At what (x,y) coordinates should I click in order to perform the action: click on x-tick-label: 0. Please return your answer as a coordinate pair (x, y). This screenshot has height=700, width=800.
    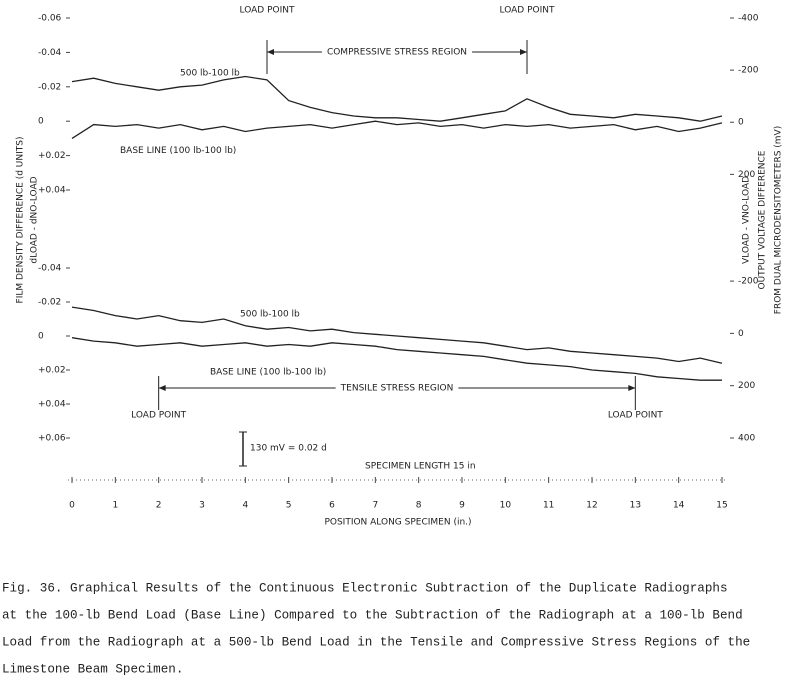
    Looking at the image, I should click on (72, 506).